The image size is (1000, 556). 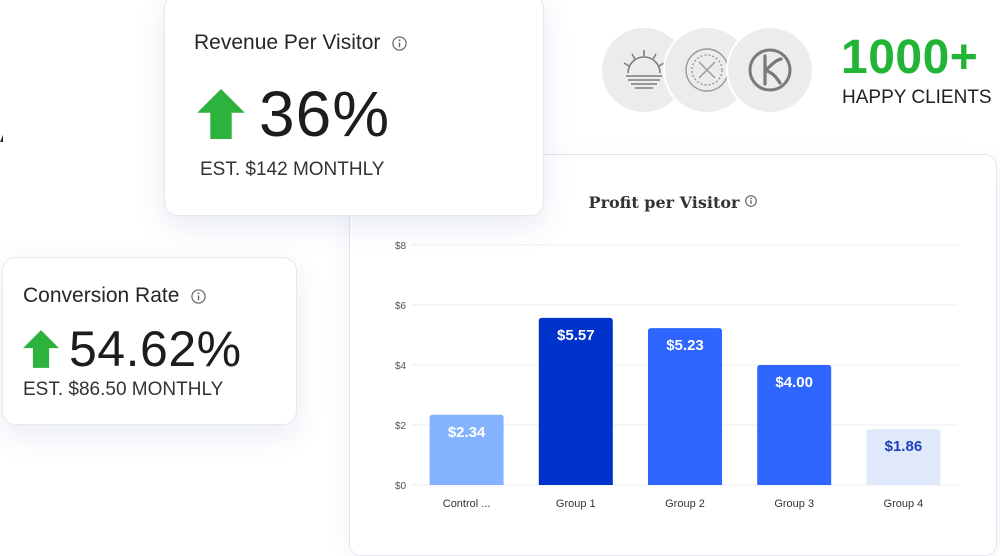 What do you see at coordinates (401, 306) in the screenshot?
I see `y-tick-label: $6` at bounding box center [401, 306].